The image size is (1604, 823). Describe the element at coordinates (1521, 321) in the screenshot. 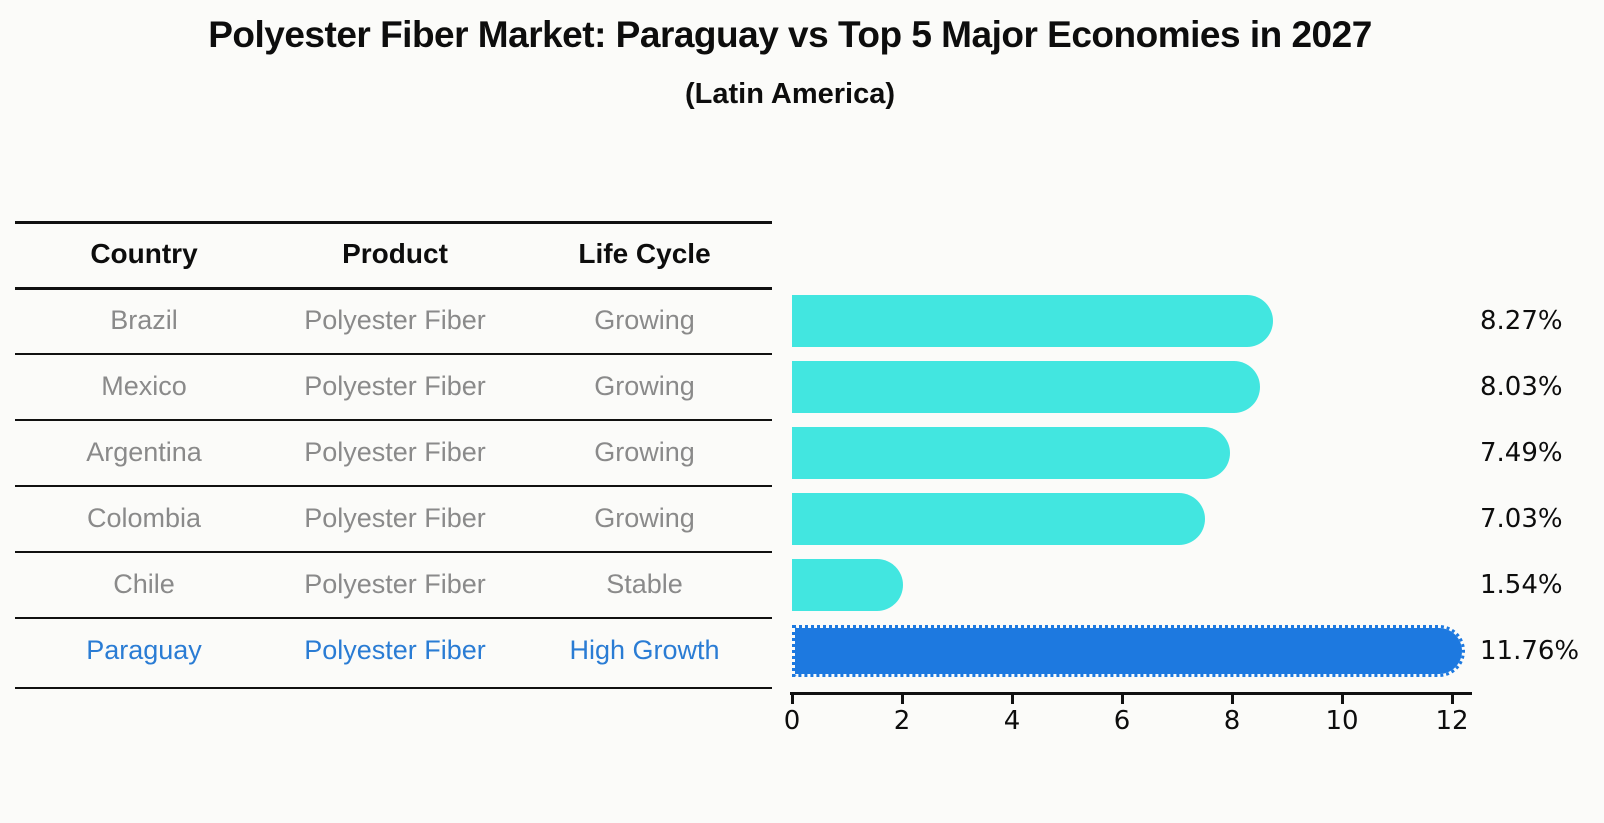

I see `value-label-brazil: 8.27%` at that location.